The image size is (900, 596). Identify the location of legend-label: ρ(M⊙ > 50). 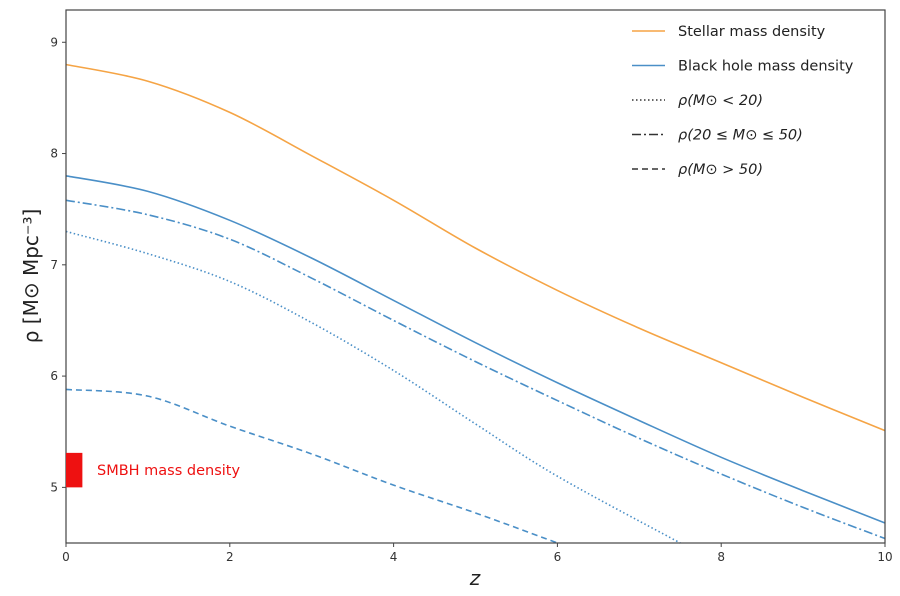
(720, 170).